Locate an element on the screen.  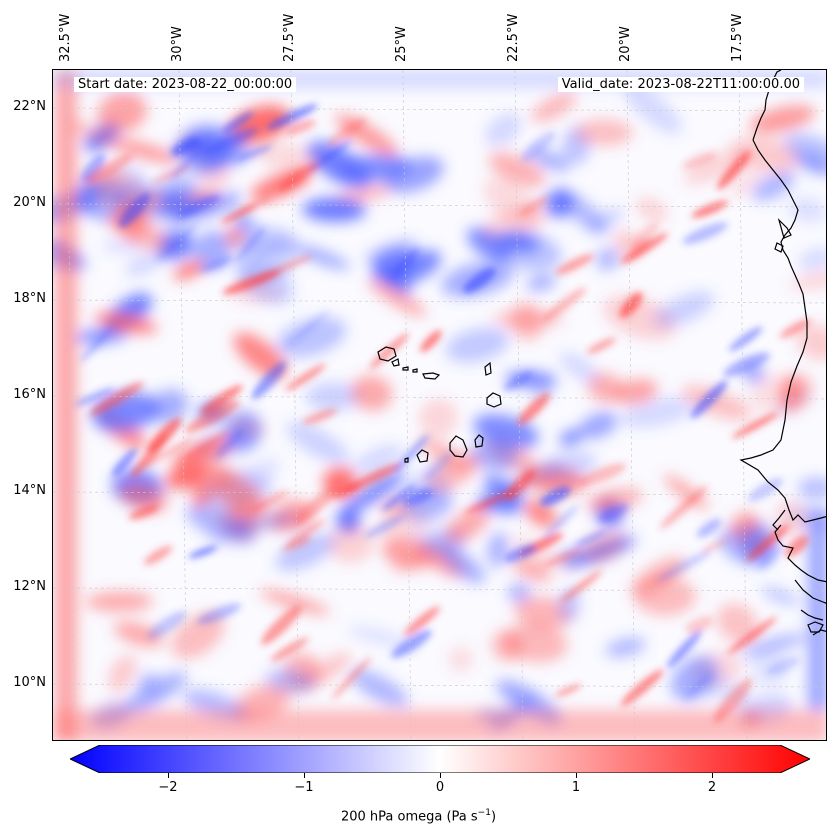
lat-label: 12°N is located at coordinates (29, 586).